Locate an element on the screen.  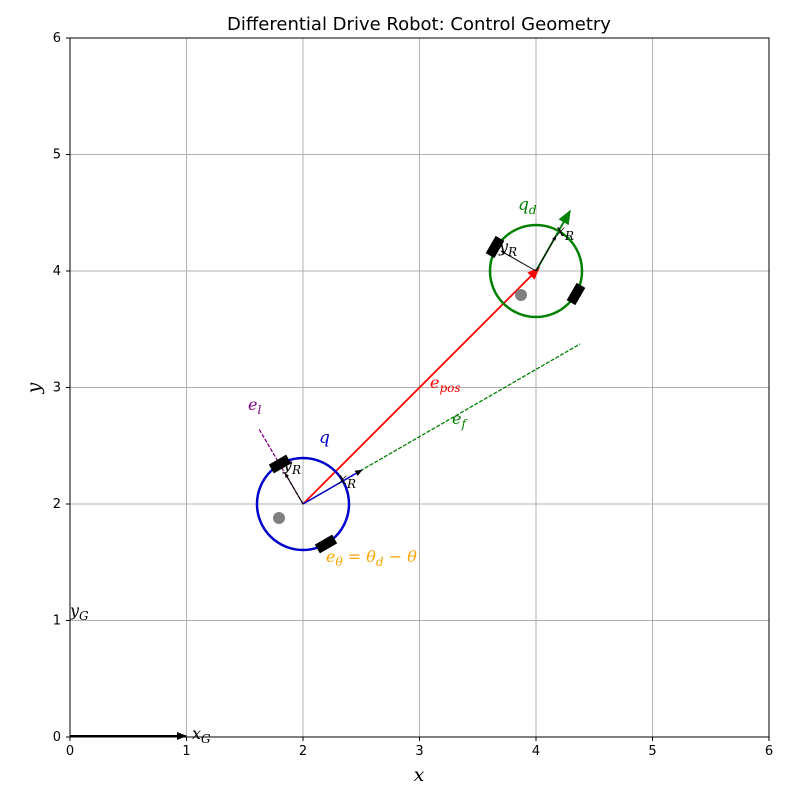
x-axis-label: x is located at coordinates (419, 775).